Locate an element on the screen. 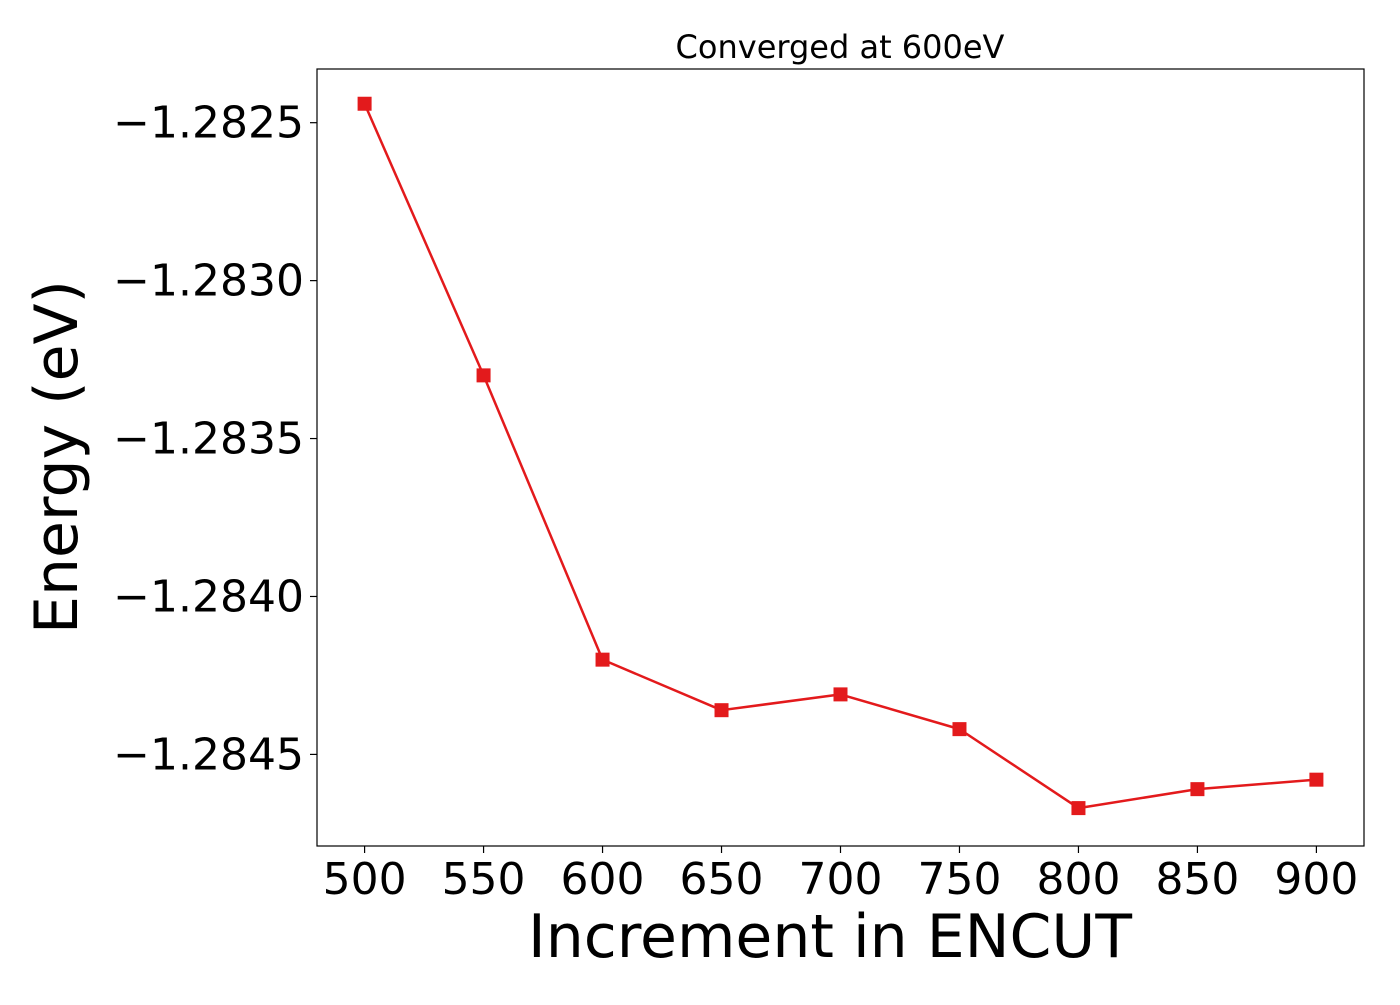  y-tick-label: −1.2840 is located at coordinates (208, 596).